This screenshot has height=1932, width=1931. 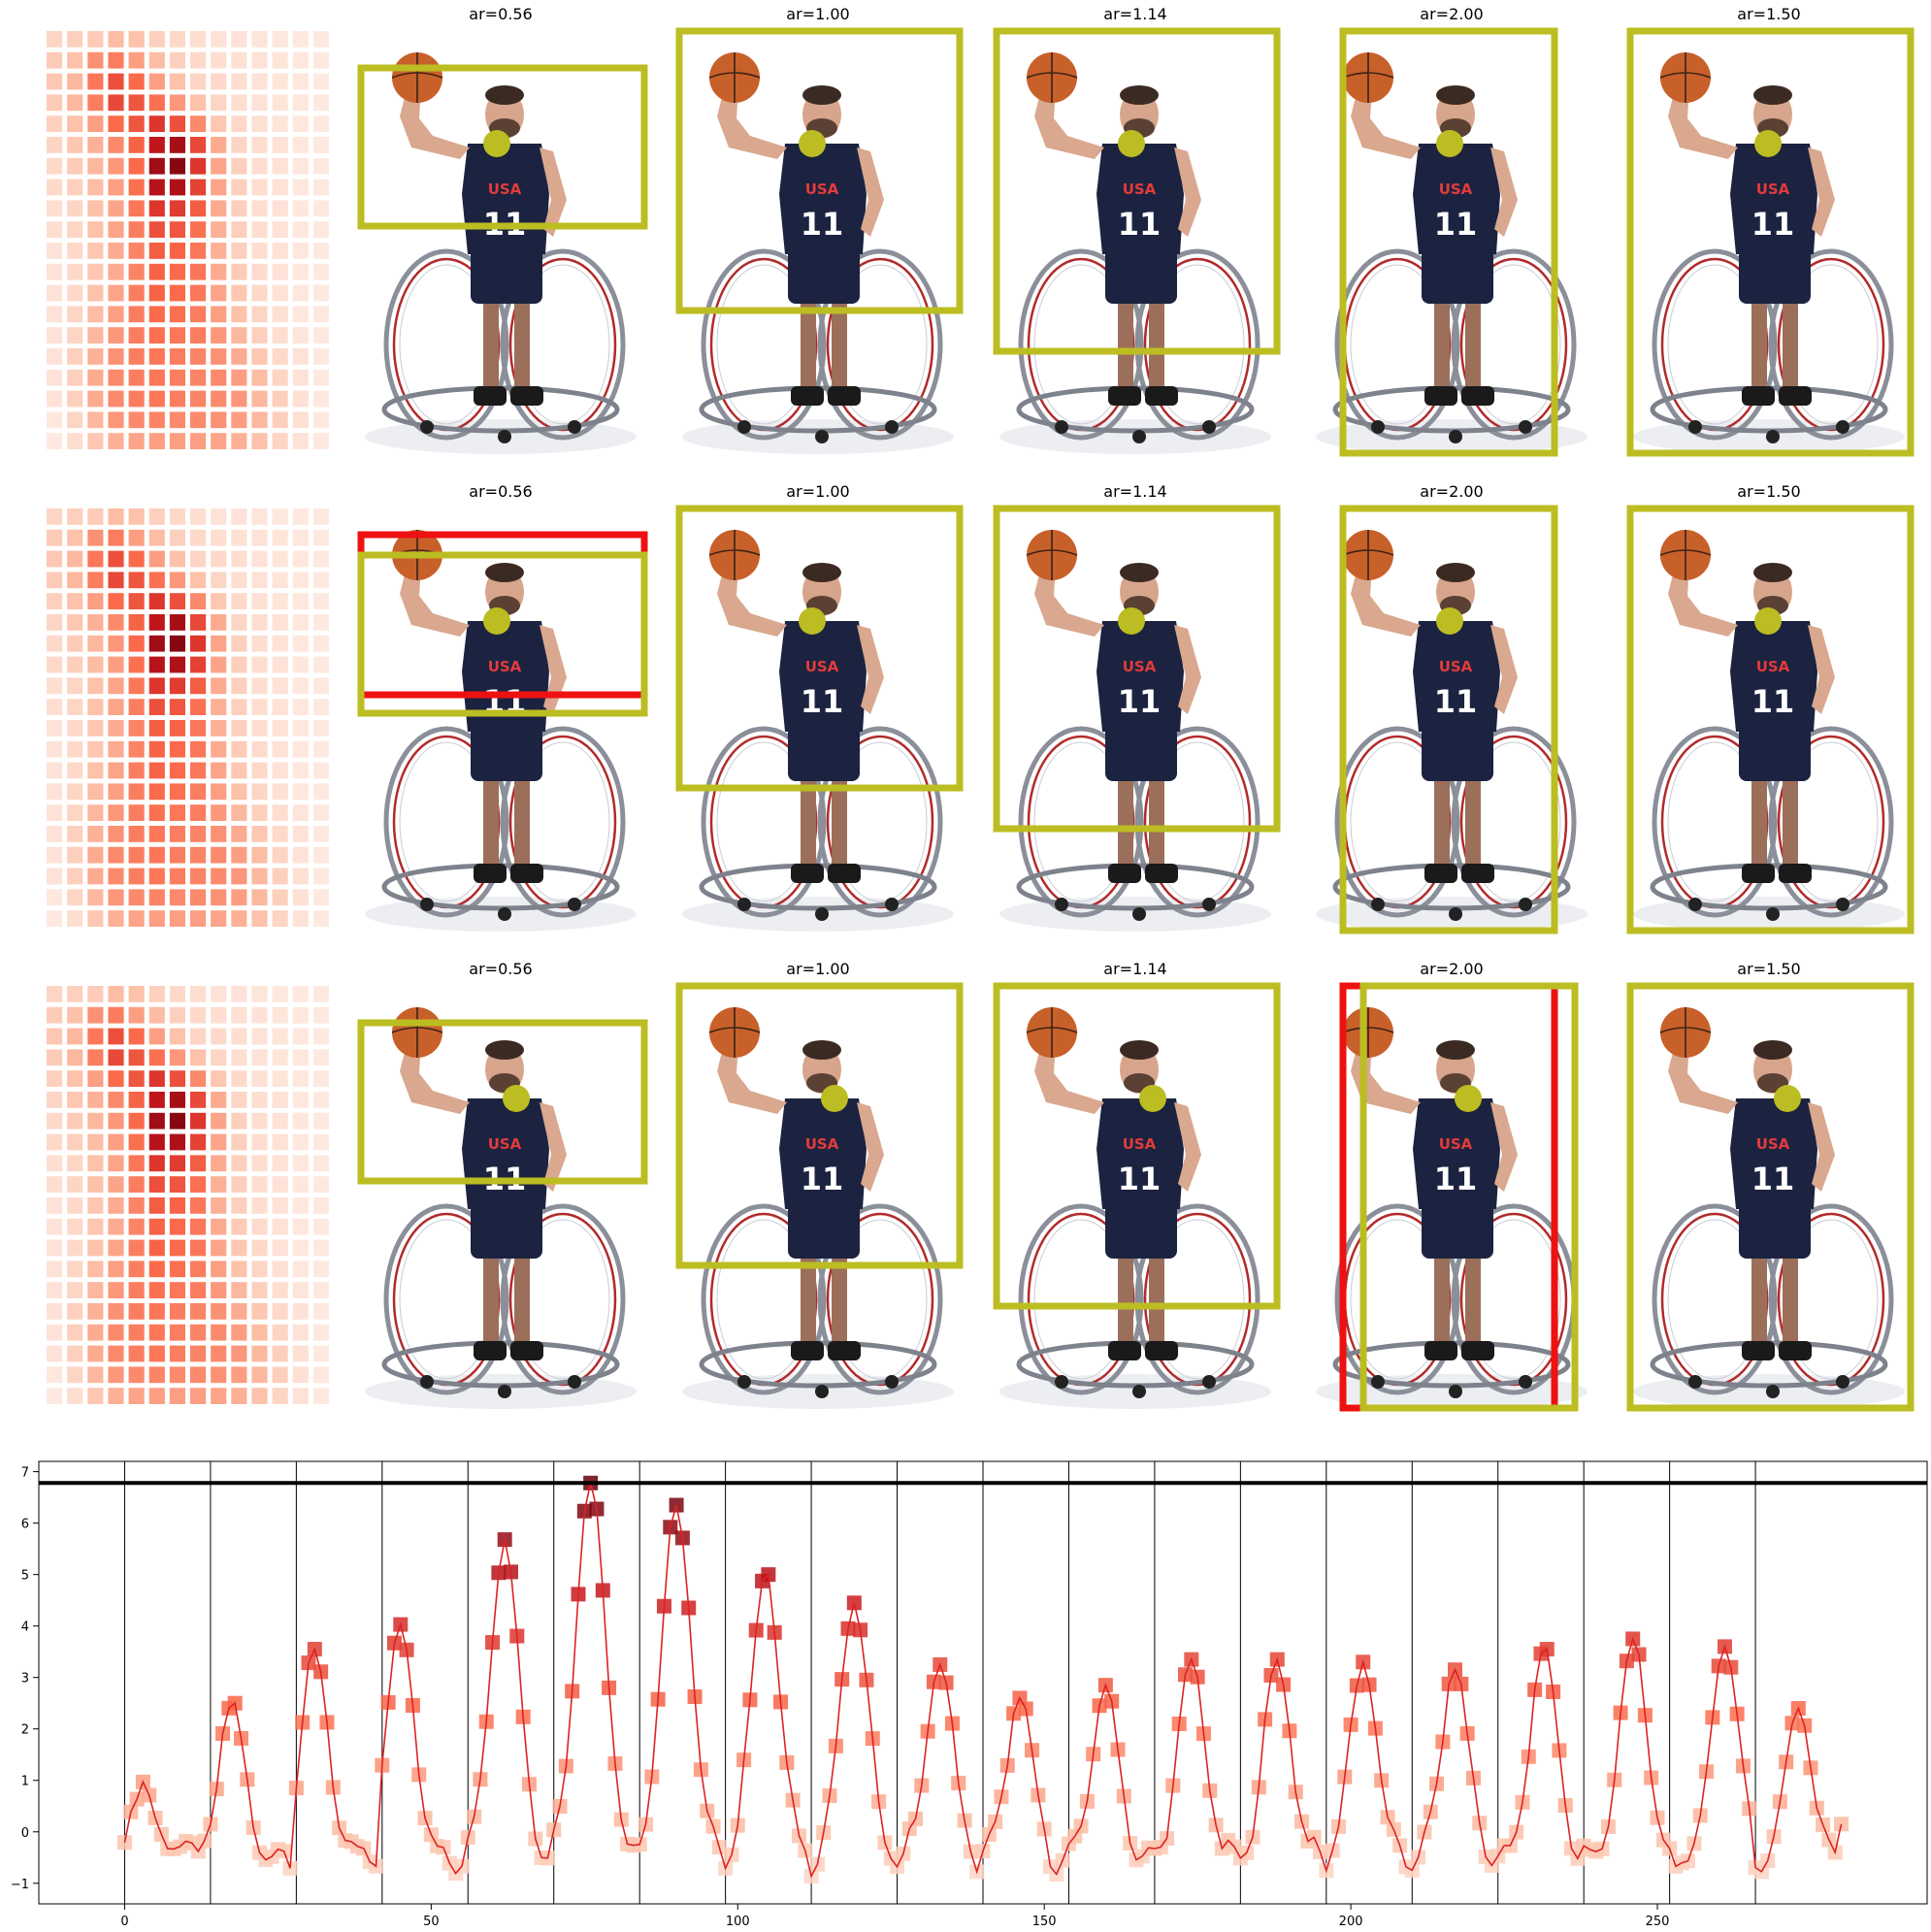 I want to click on attention-heatmap, so click(x=188, y=240).